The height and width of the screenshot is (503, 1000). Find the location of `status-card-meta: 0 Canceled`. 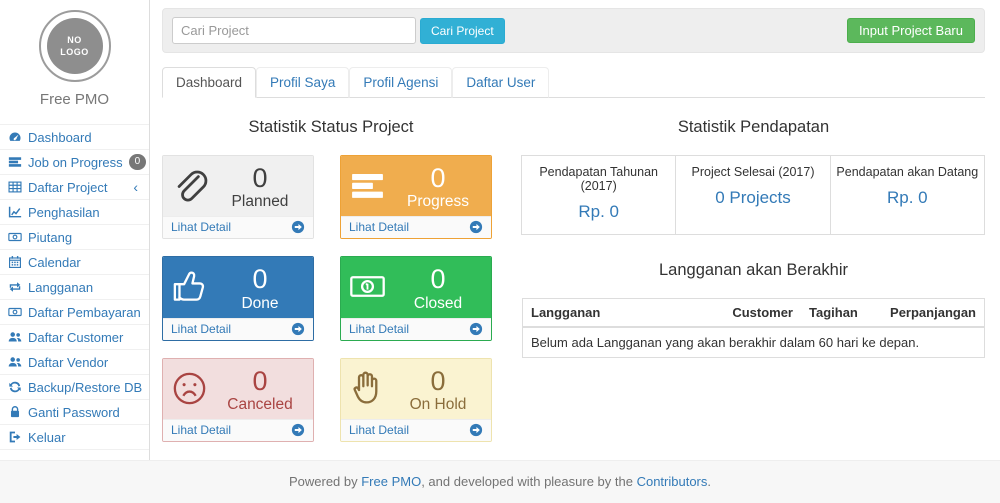

status-card-meta: 0 Canceled is located at coordinates (260, 389).